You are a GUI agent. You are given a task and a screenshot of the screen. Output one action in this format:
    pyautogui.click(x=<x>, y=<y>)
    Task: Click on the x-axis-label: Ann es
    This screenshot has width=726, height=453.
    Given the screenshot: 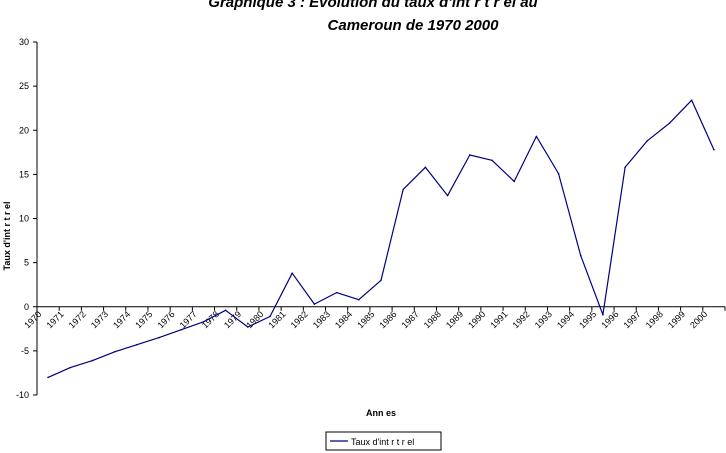 What is the action you would take?
    pyautogui.click(x=381, y=413)
    